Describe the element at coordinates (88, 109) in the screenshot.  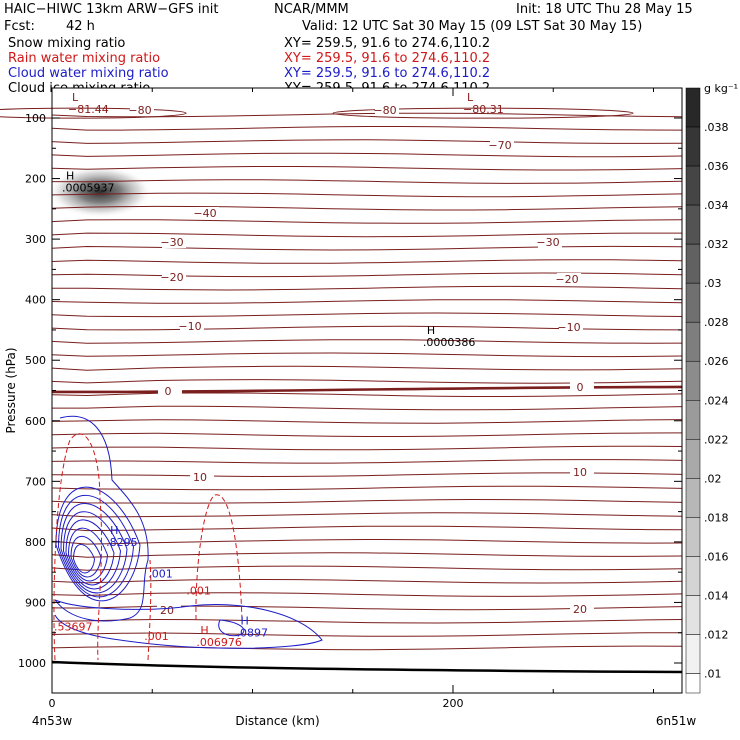
I see `extremum-value: −81.44` at that location.